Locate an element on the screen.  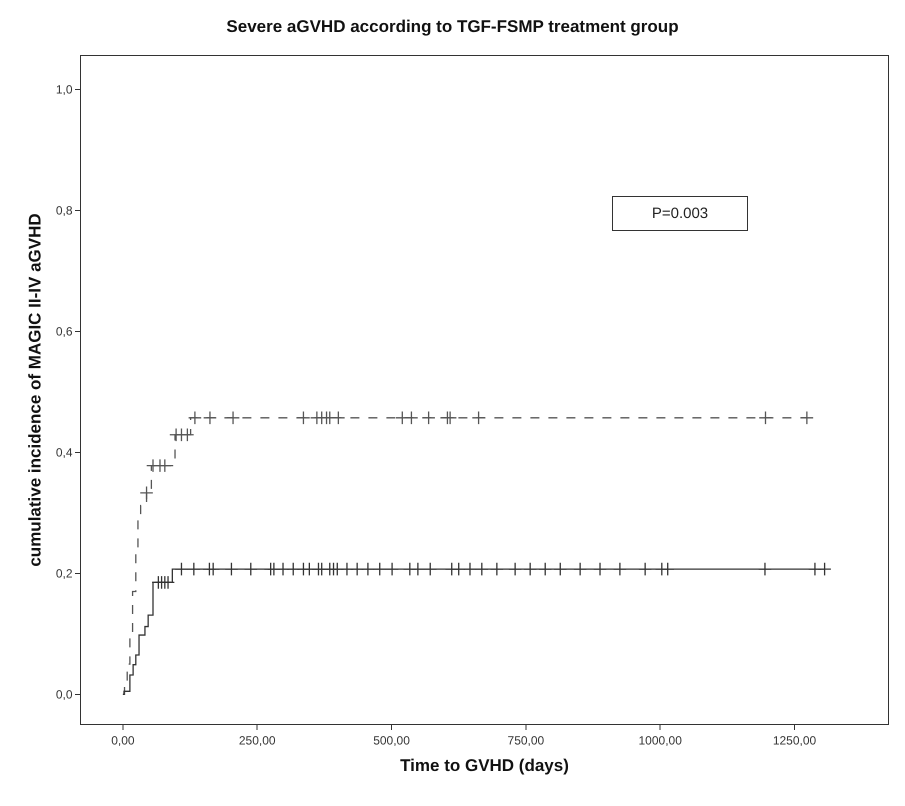
x-tick-label: 1250,00 is located at coordinates (794, 741).